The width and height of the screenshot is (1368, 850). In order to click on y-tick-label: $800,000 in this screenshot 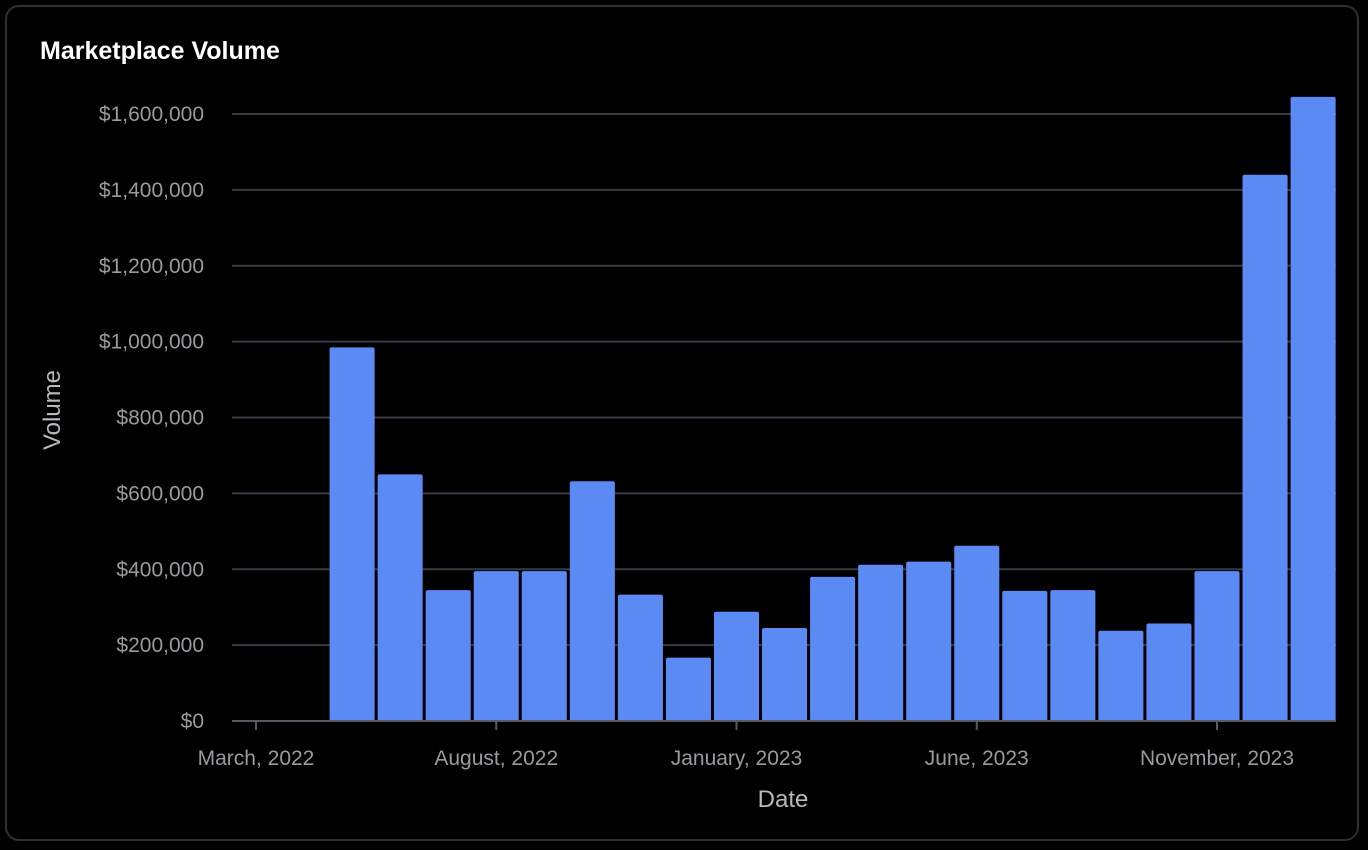, I will do `click(160, 418)`.